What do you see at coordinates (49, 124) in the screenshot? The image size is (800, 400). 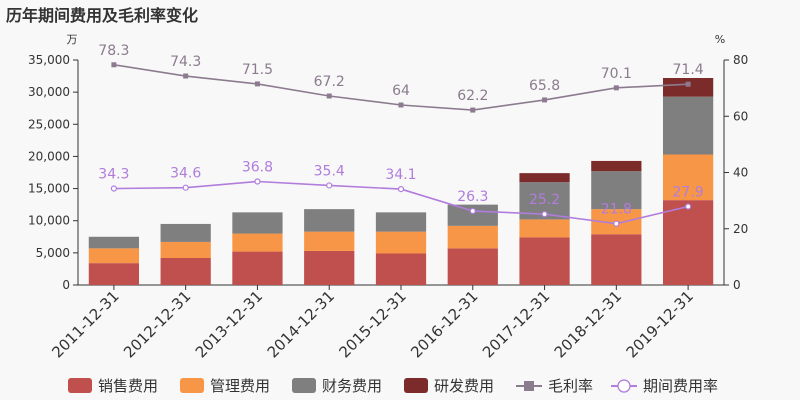 I see `left-axis-tick-label: 25,000` at bounding box center [49, 124].